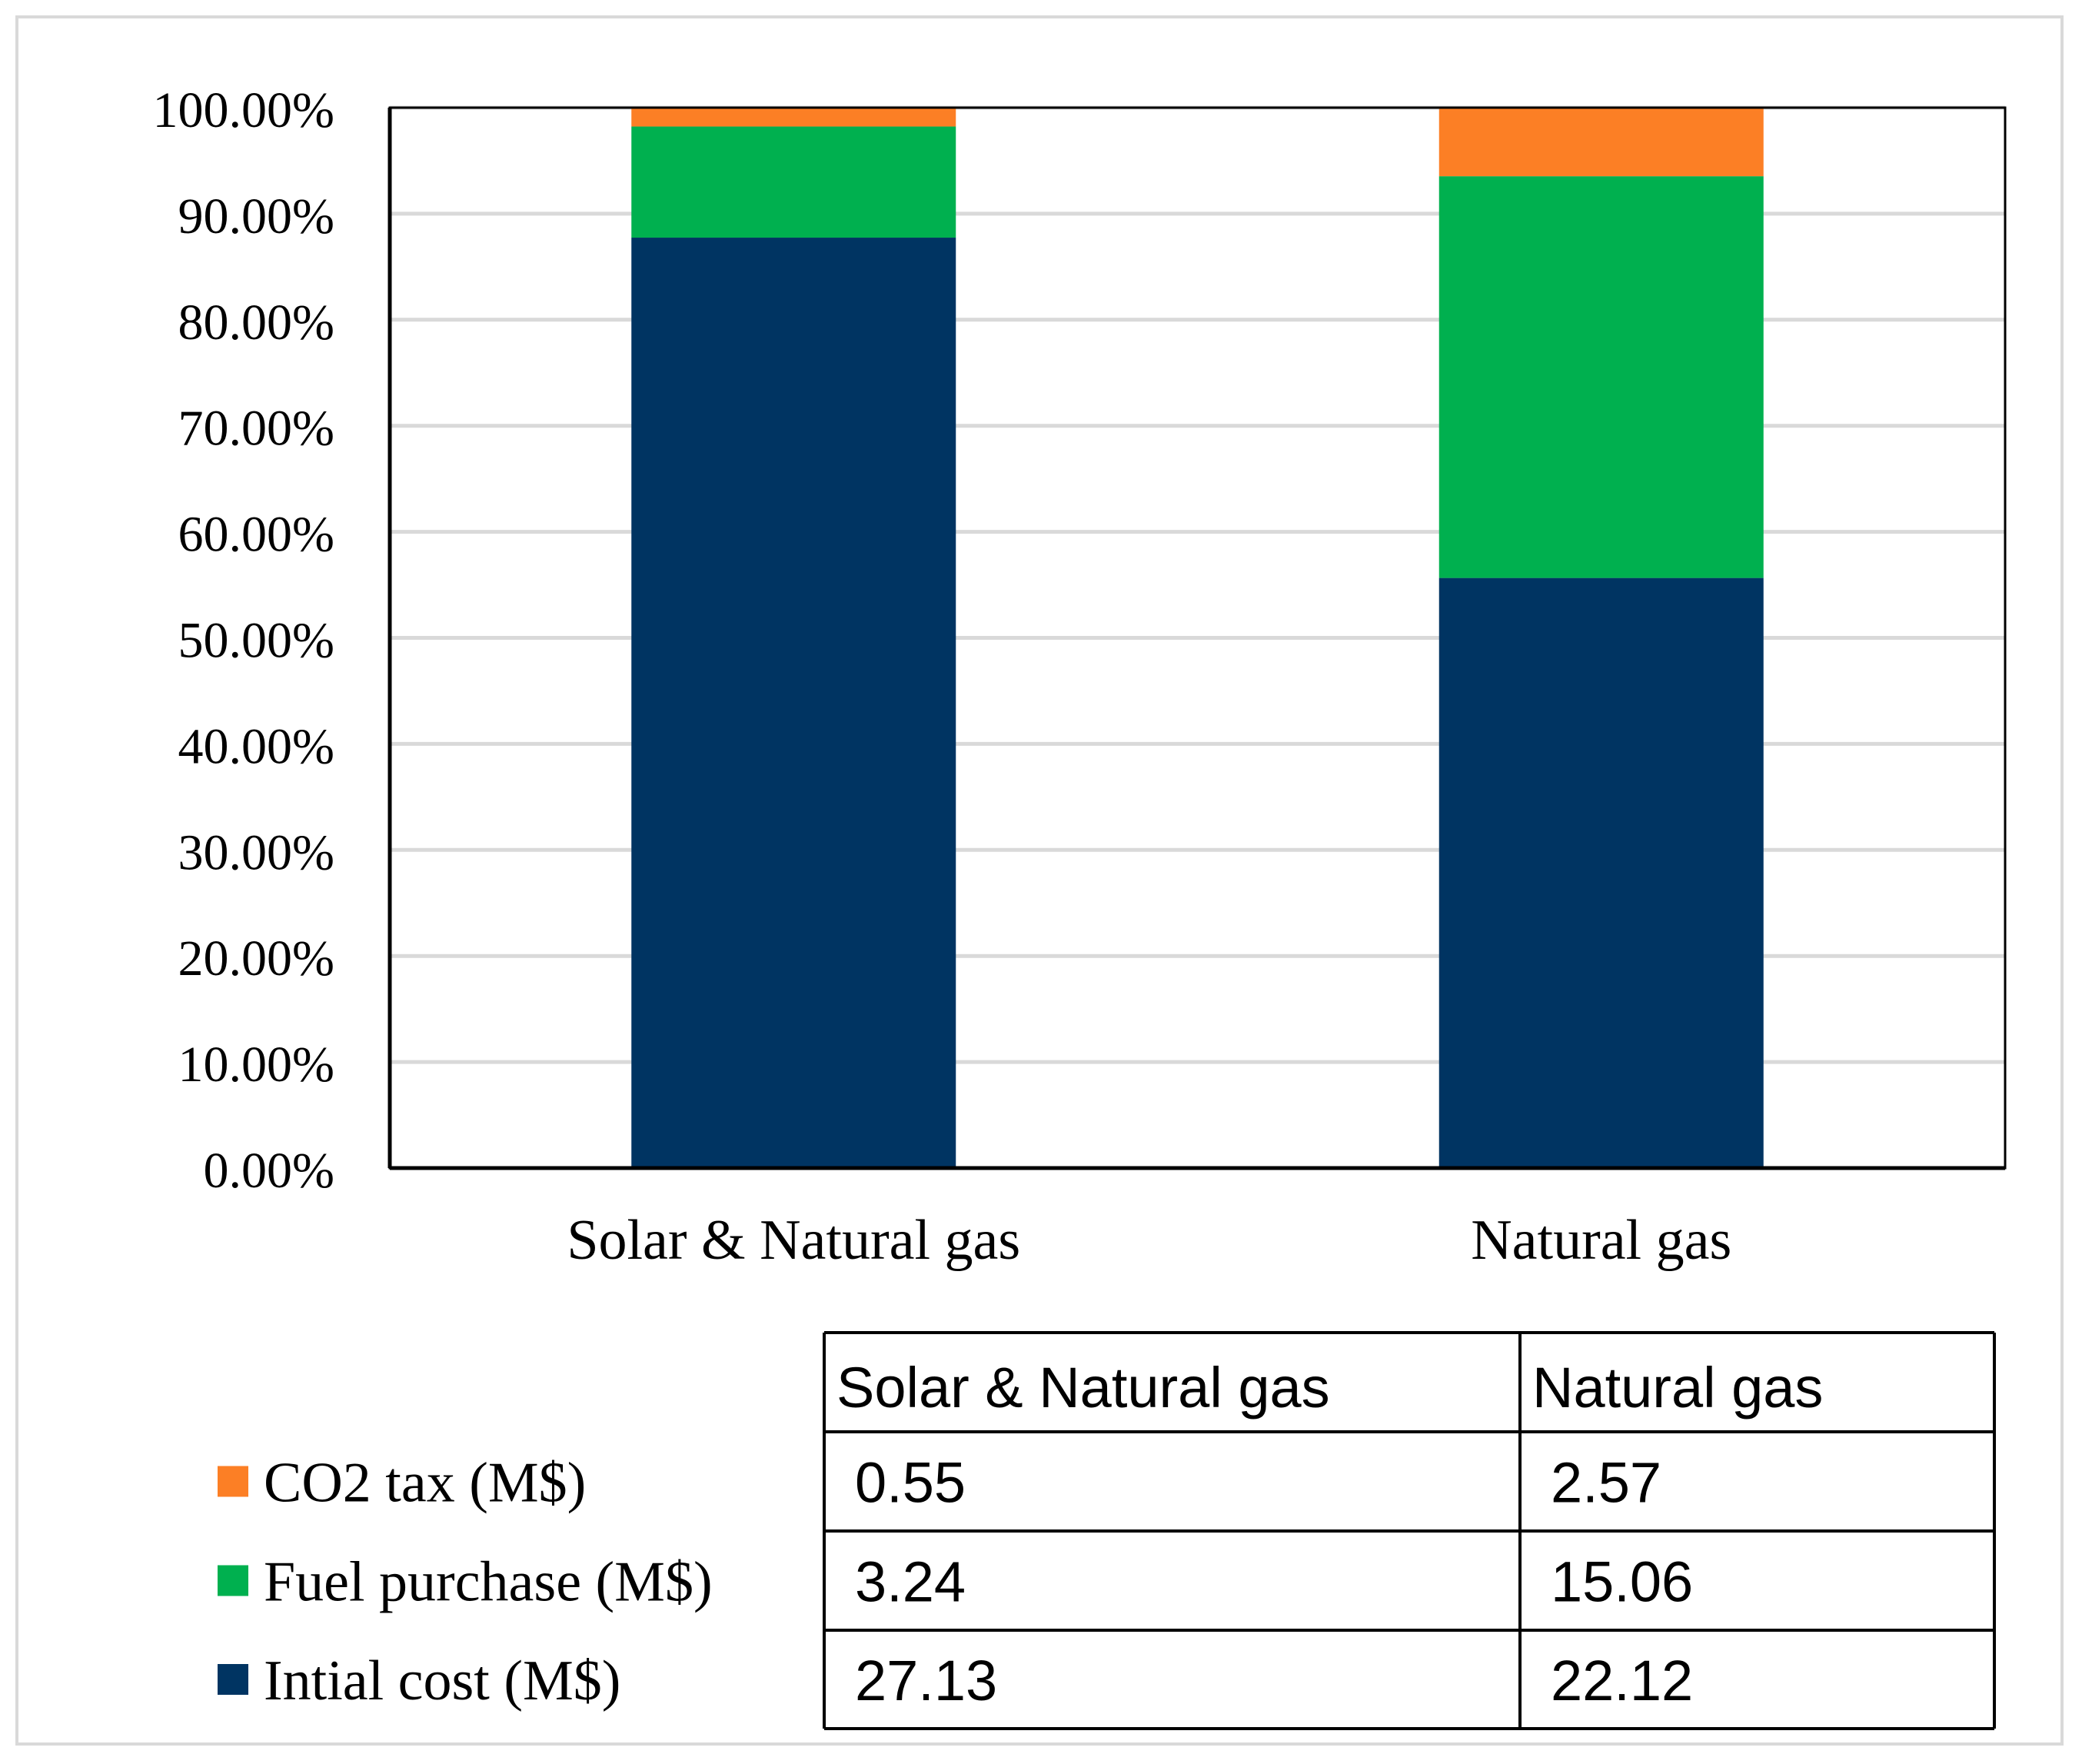 The width and height of the screenshot is (2082, 1764). I want to click on table-header: Solar & Natural gas, so click(1083, 1388).